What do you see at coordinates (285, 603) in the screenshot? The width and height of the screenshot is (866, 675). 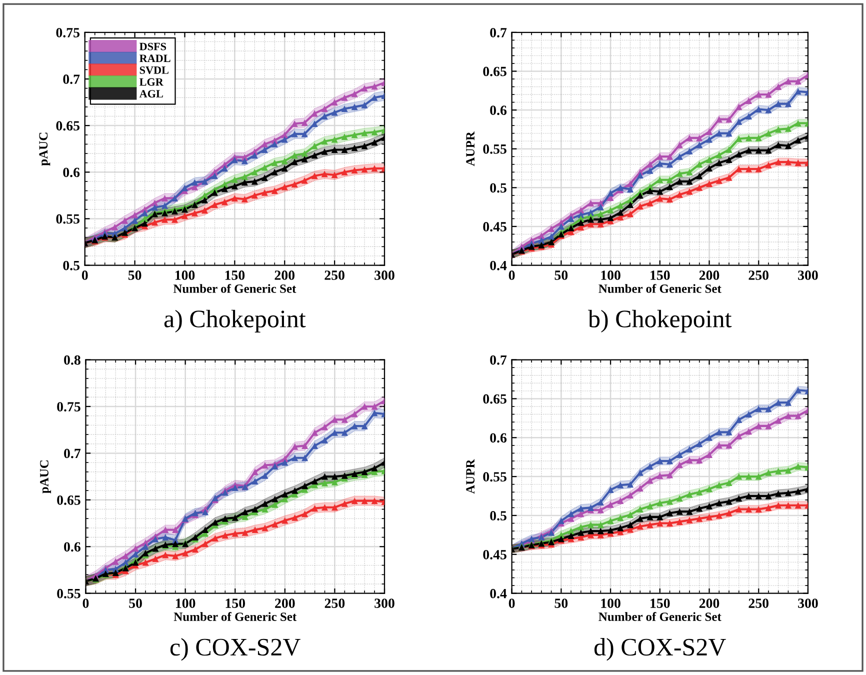 I see `x-tick-label: 200` at bounding box center [285, 603].